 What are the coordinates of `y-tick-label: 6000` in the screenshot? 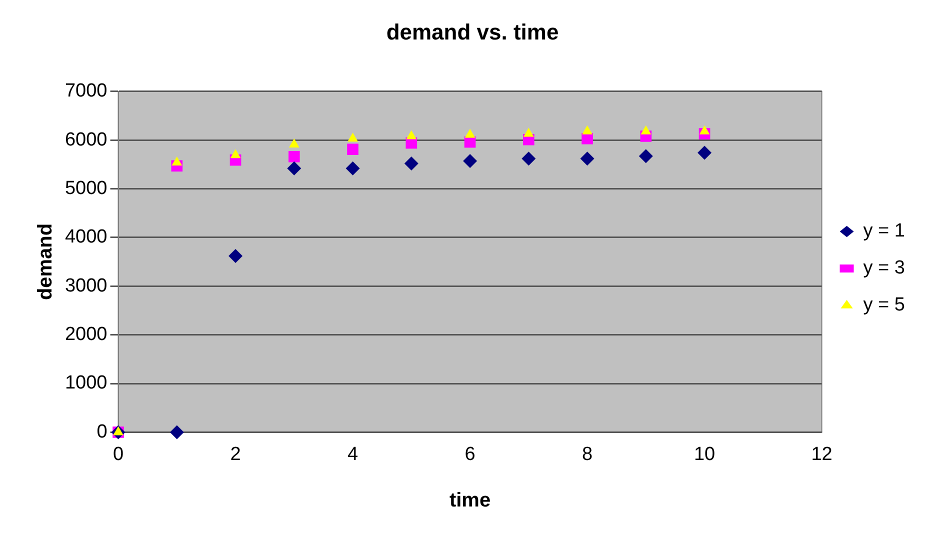 It's located at (86, 139).